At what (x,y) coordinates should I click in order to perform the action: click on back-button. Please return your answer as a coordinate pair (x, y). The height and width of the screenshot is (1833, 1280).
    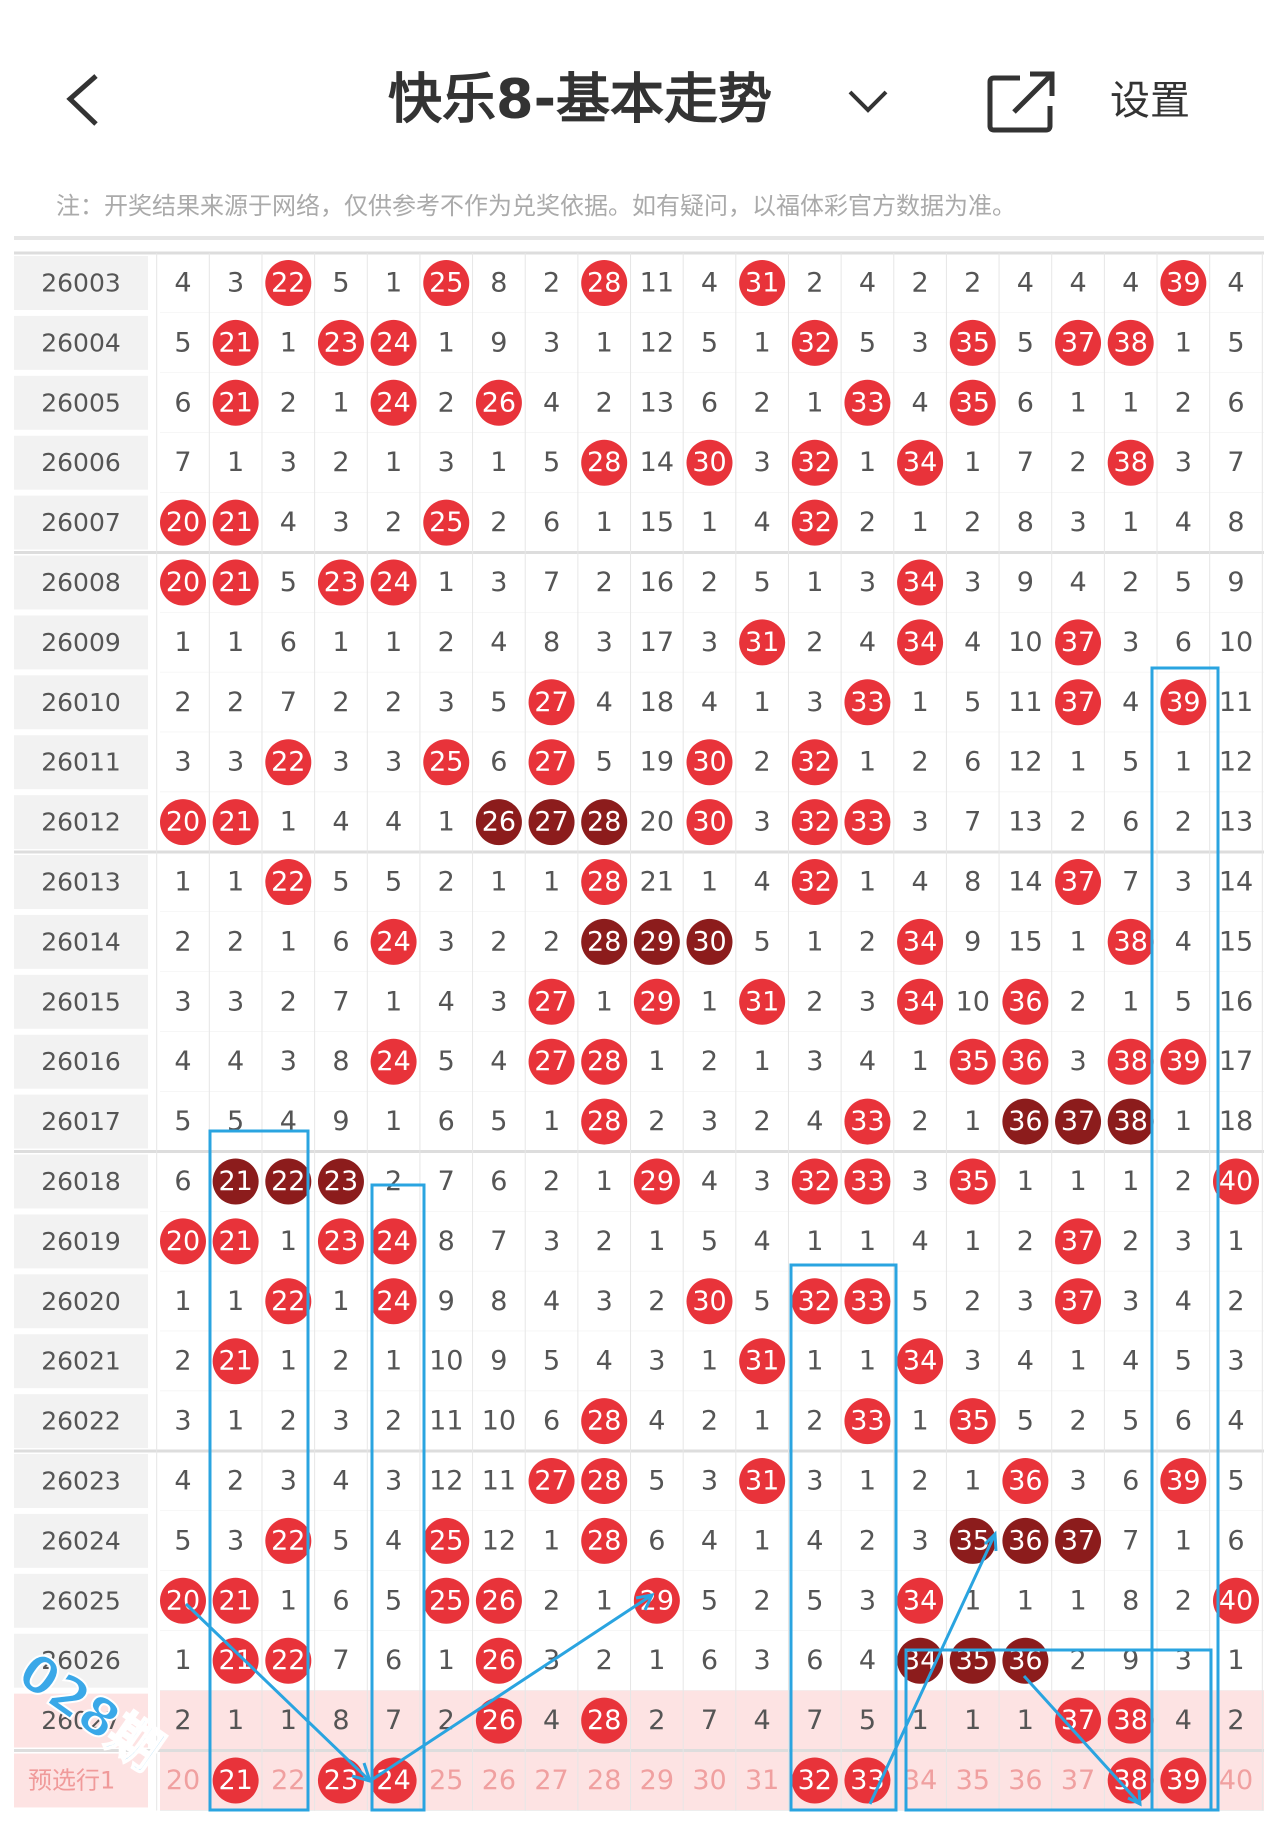
    Looking at the image, I should click on (82, 100).